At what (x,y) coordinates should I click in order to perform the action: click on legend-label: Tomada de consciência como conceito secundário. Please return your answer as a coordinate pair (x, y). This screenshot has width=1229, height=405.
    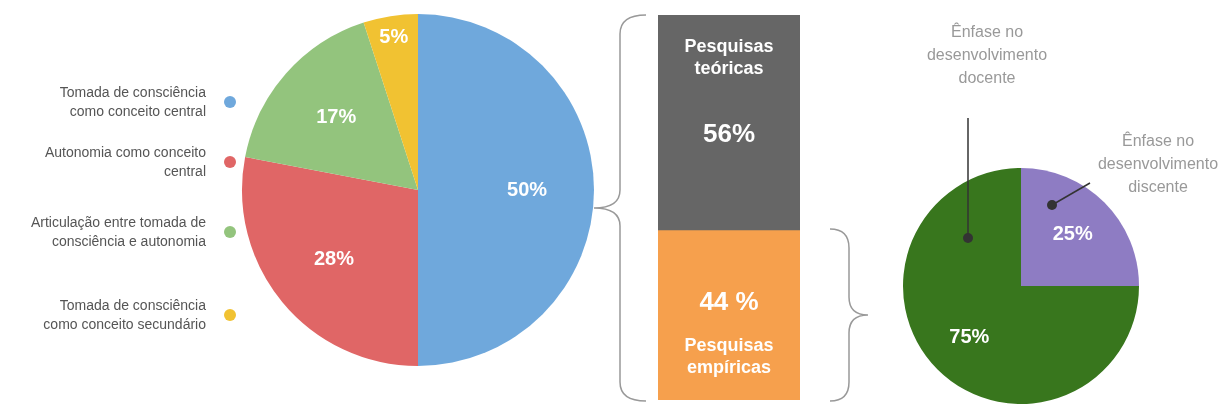
    Looking at the image, I should click on (124, 315).